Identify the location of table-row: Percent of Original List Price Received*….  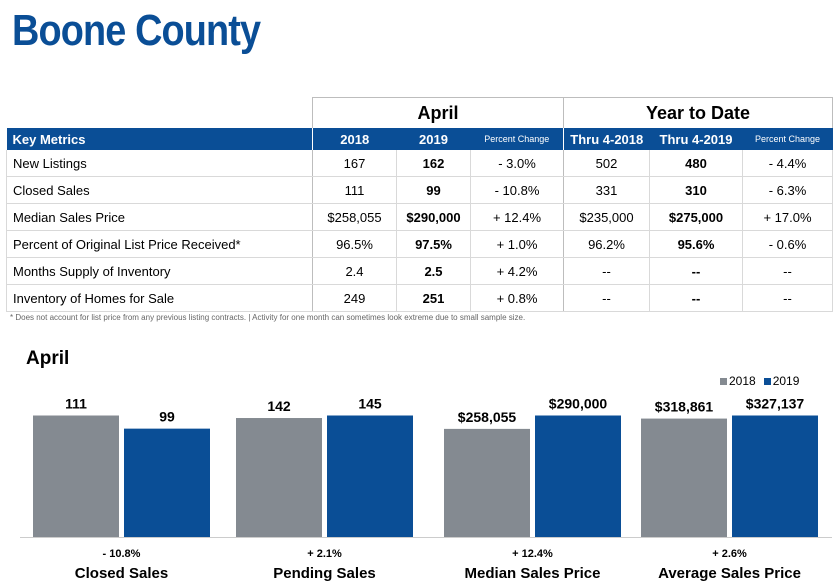
(420, 244).